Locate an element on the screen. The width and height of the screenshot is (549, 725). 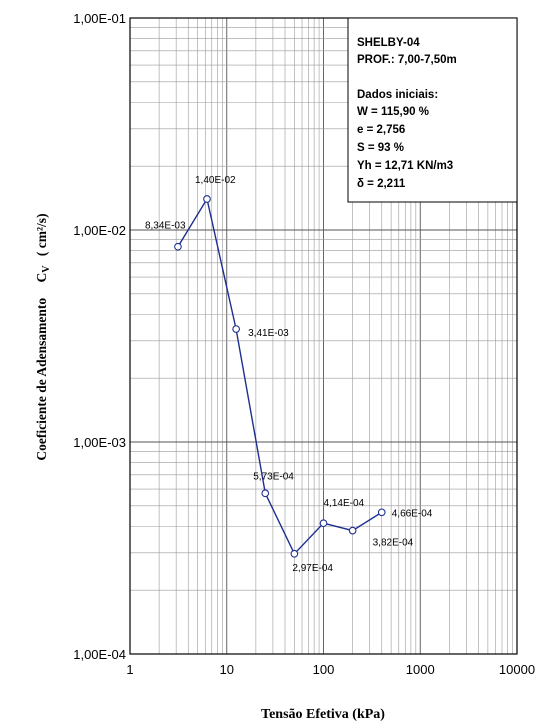
x-tick-label: 10000 is located at coordinates (517, 669).